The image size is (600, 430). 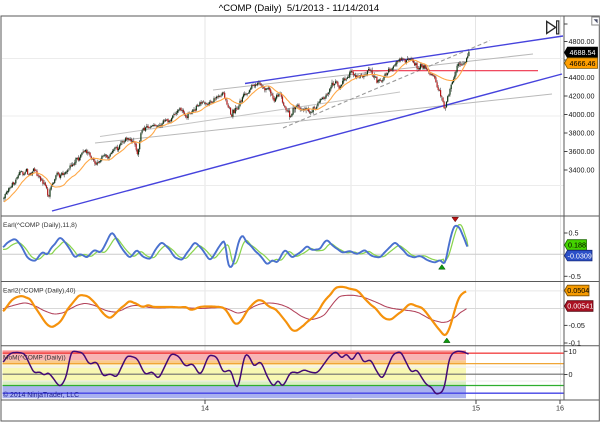 What do you see at coordinates (577, 245) in the screenshot?
I see `svg-text: 0.188` at bounding box center [577, 245].